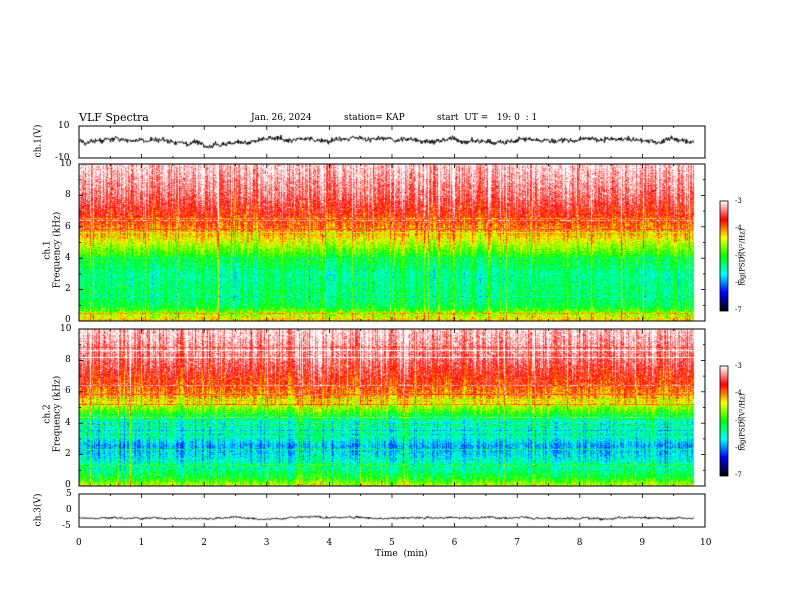  I want to click on ch2-cbar-tick-3: -3, so click(738, 366).